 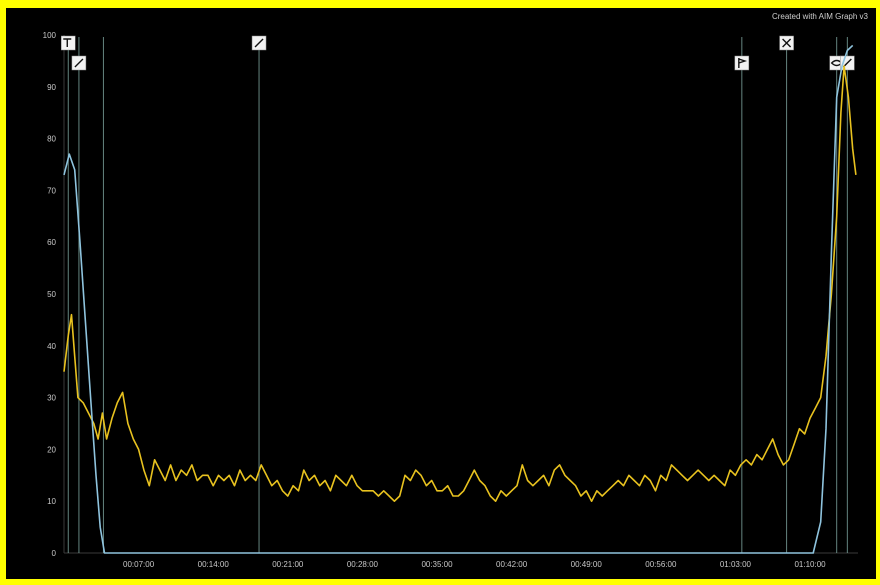 What do you see at coordinates (51, 87) in the screenshot?
I see `y-tick-label: 90` at bounding box center [51, 87].